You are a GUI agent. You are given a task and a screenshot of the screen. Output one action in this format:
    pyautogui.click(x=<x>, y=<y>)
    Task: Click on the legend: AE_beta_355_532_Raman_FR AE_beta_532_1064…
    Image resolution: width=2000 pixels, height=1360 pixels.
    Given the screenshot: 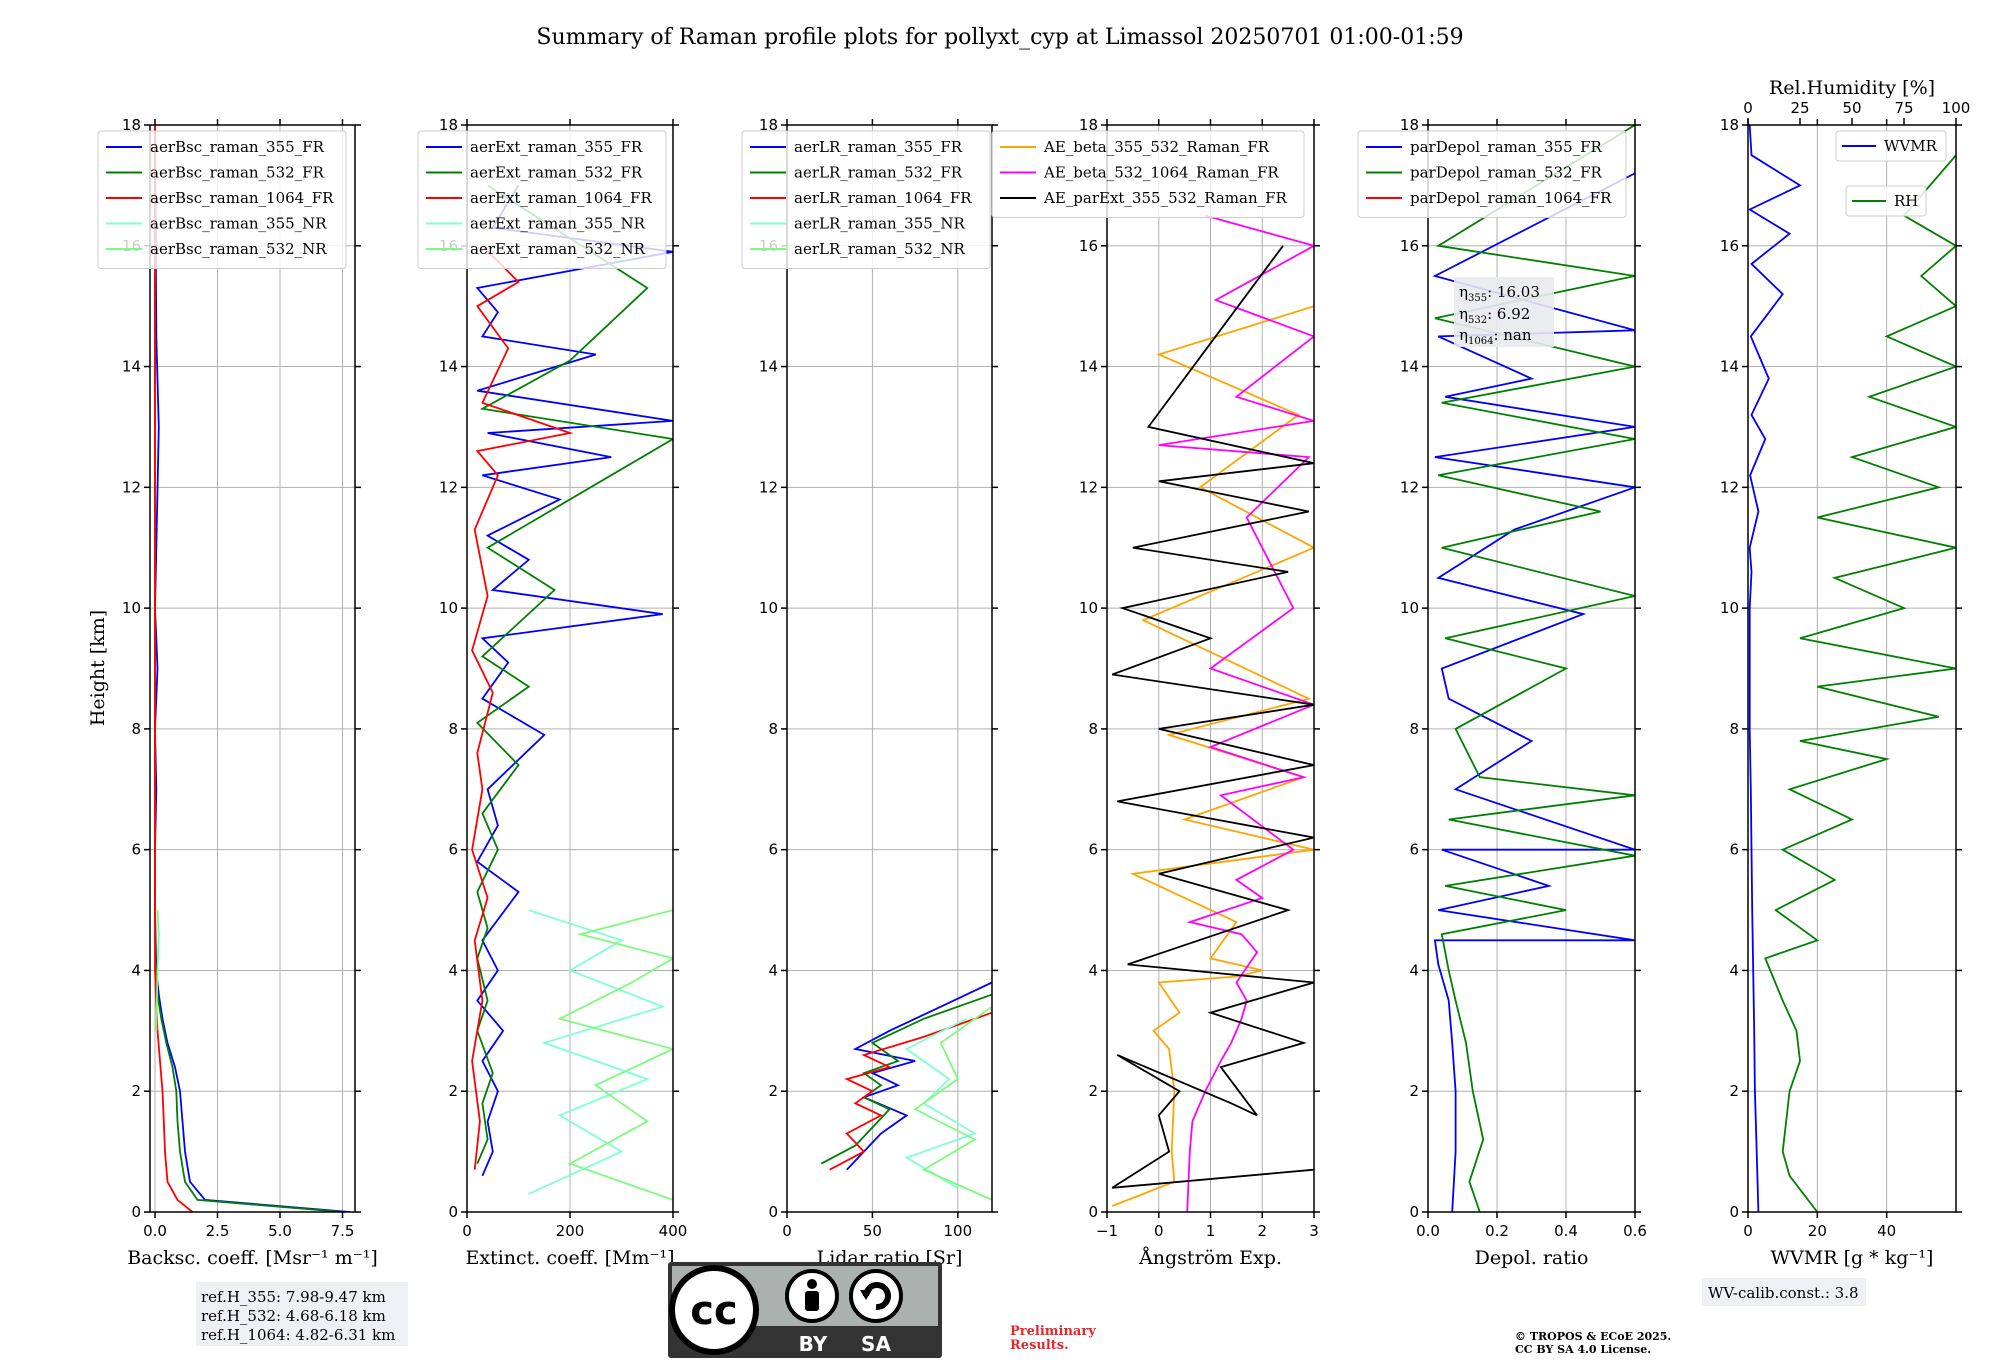 What is the action you would take?
    pyautogui.click(x=1148, y=174)
    